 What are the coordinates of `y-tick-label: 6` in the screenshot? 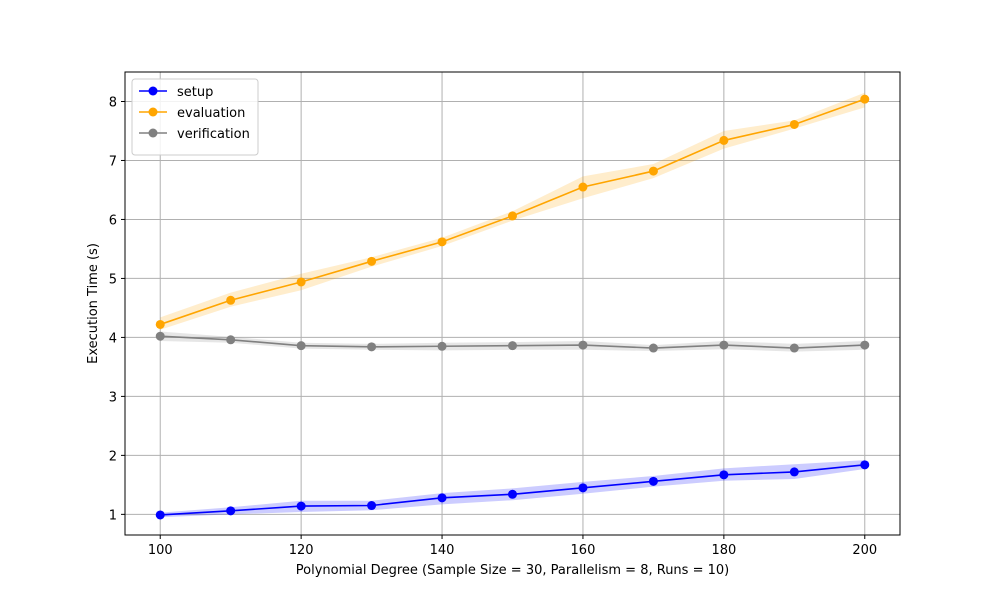 It's located at (113, 220).